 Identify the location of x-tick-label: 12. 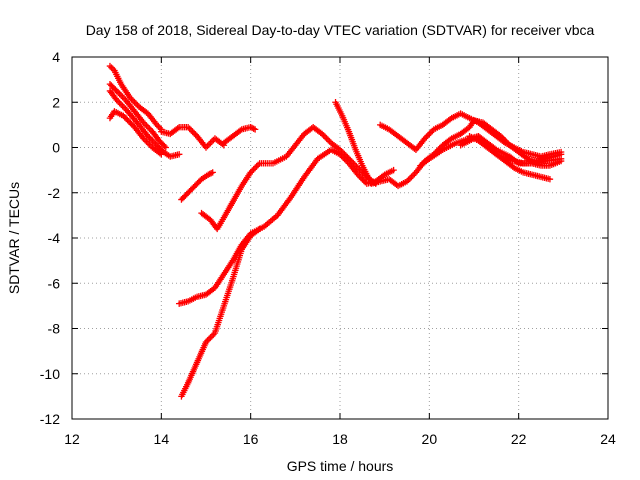
(72, 439).